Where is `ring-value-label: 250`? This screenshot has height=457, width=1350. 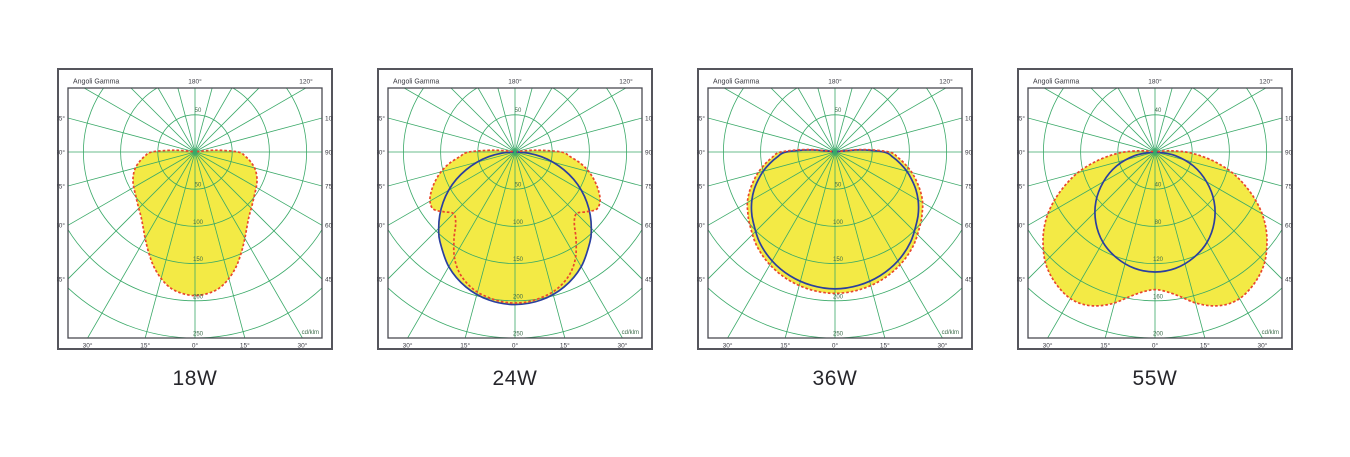 ring-value-label: 250 is located at coordinates (838, 335).